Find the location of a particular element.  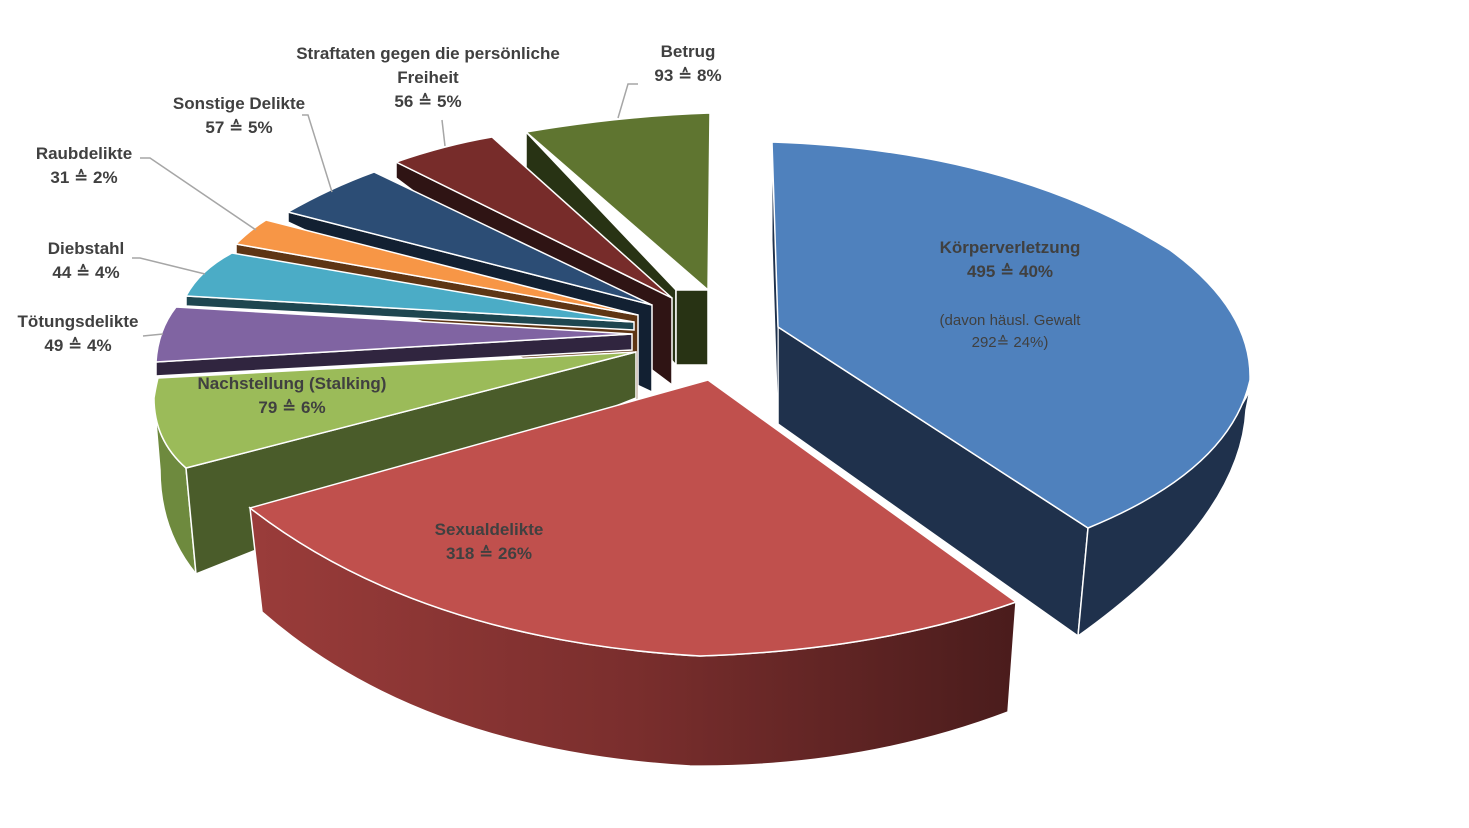

label-raub: Raubdelikte 31 ≙ 2% is located at coordinates (84, 166).